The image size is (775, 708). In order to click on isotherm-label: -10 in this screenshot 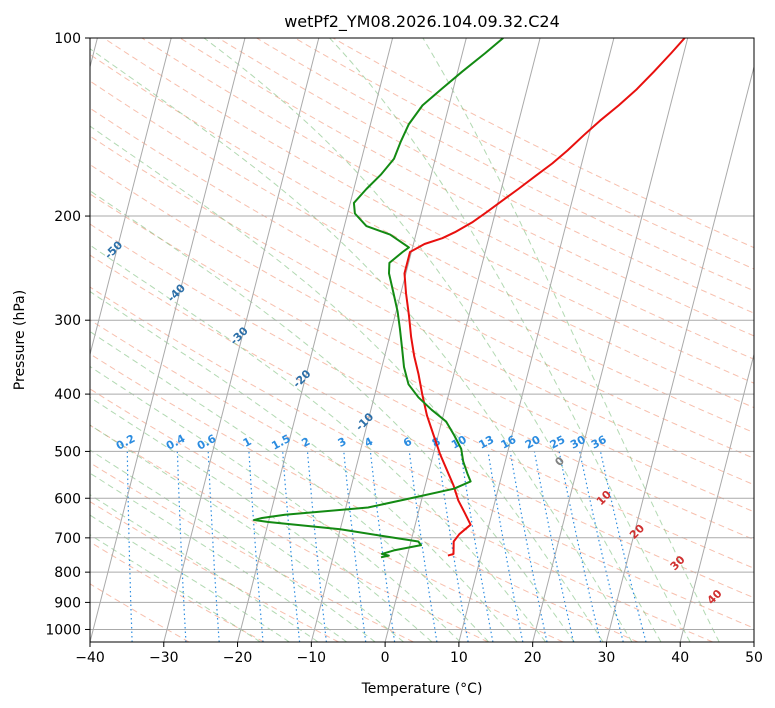, I will do `click(364, 421)`.